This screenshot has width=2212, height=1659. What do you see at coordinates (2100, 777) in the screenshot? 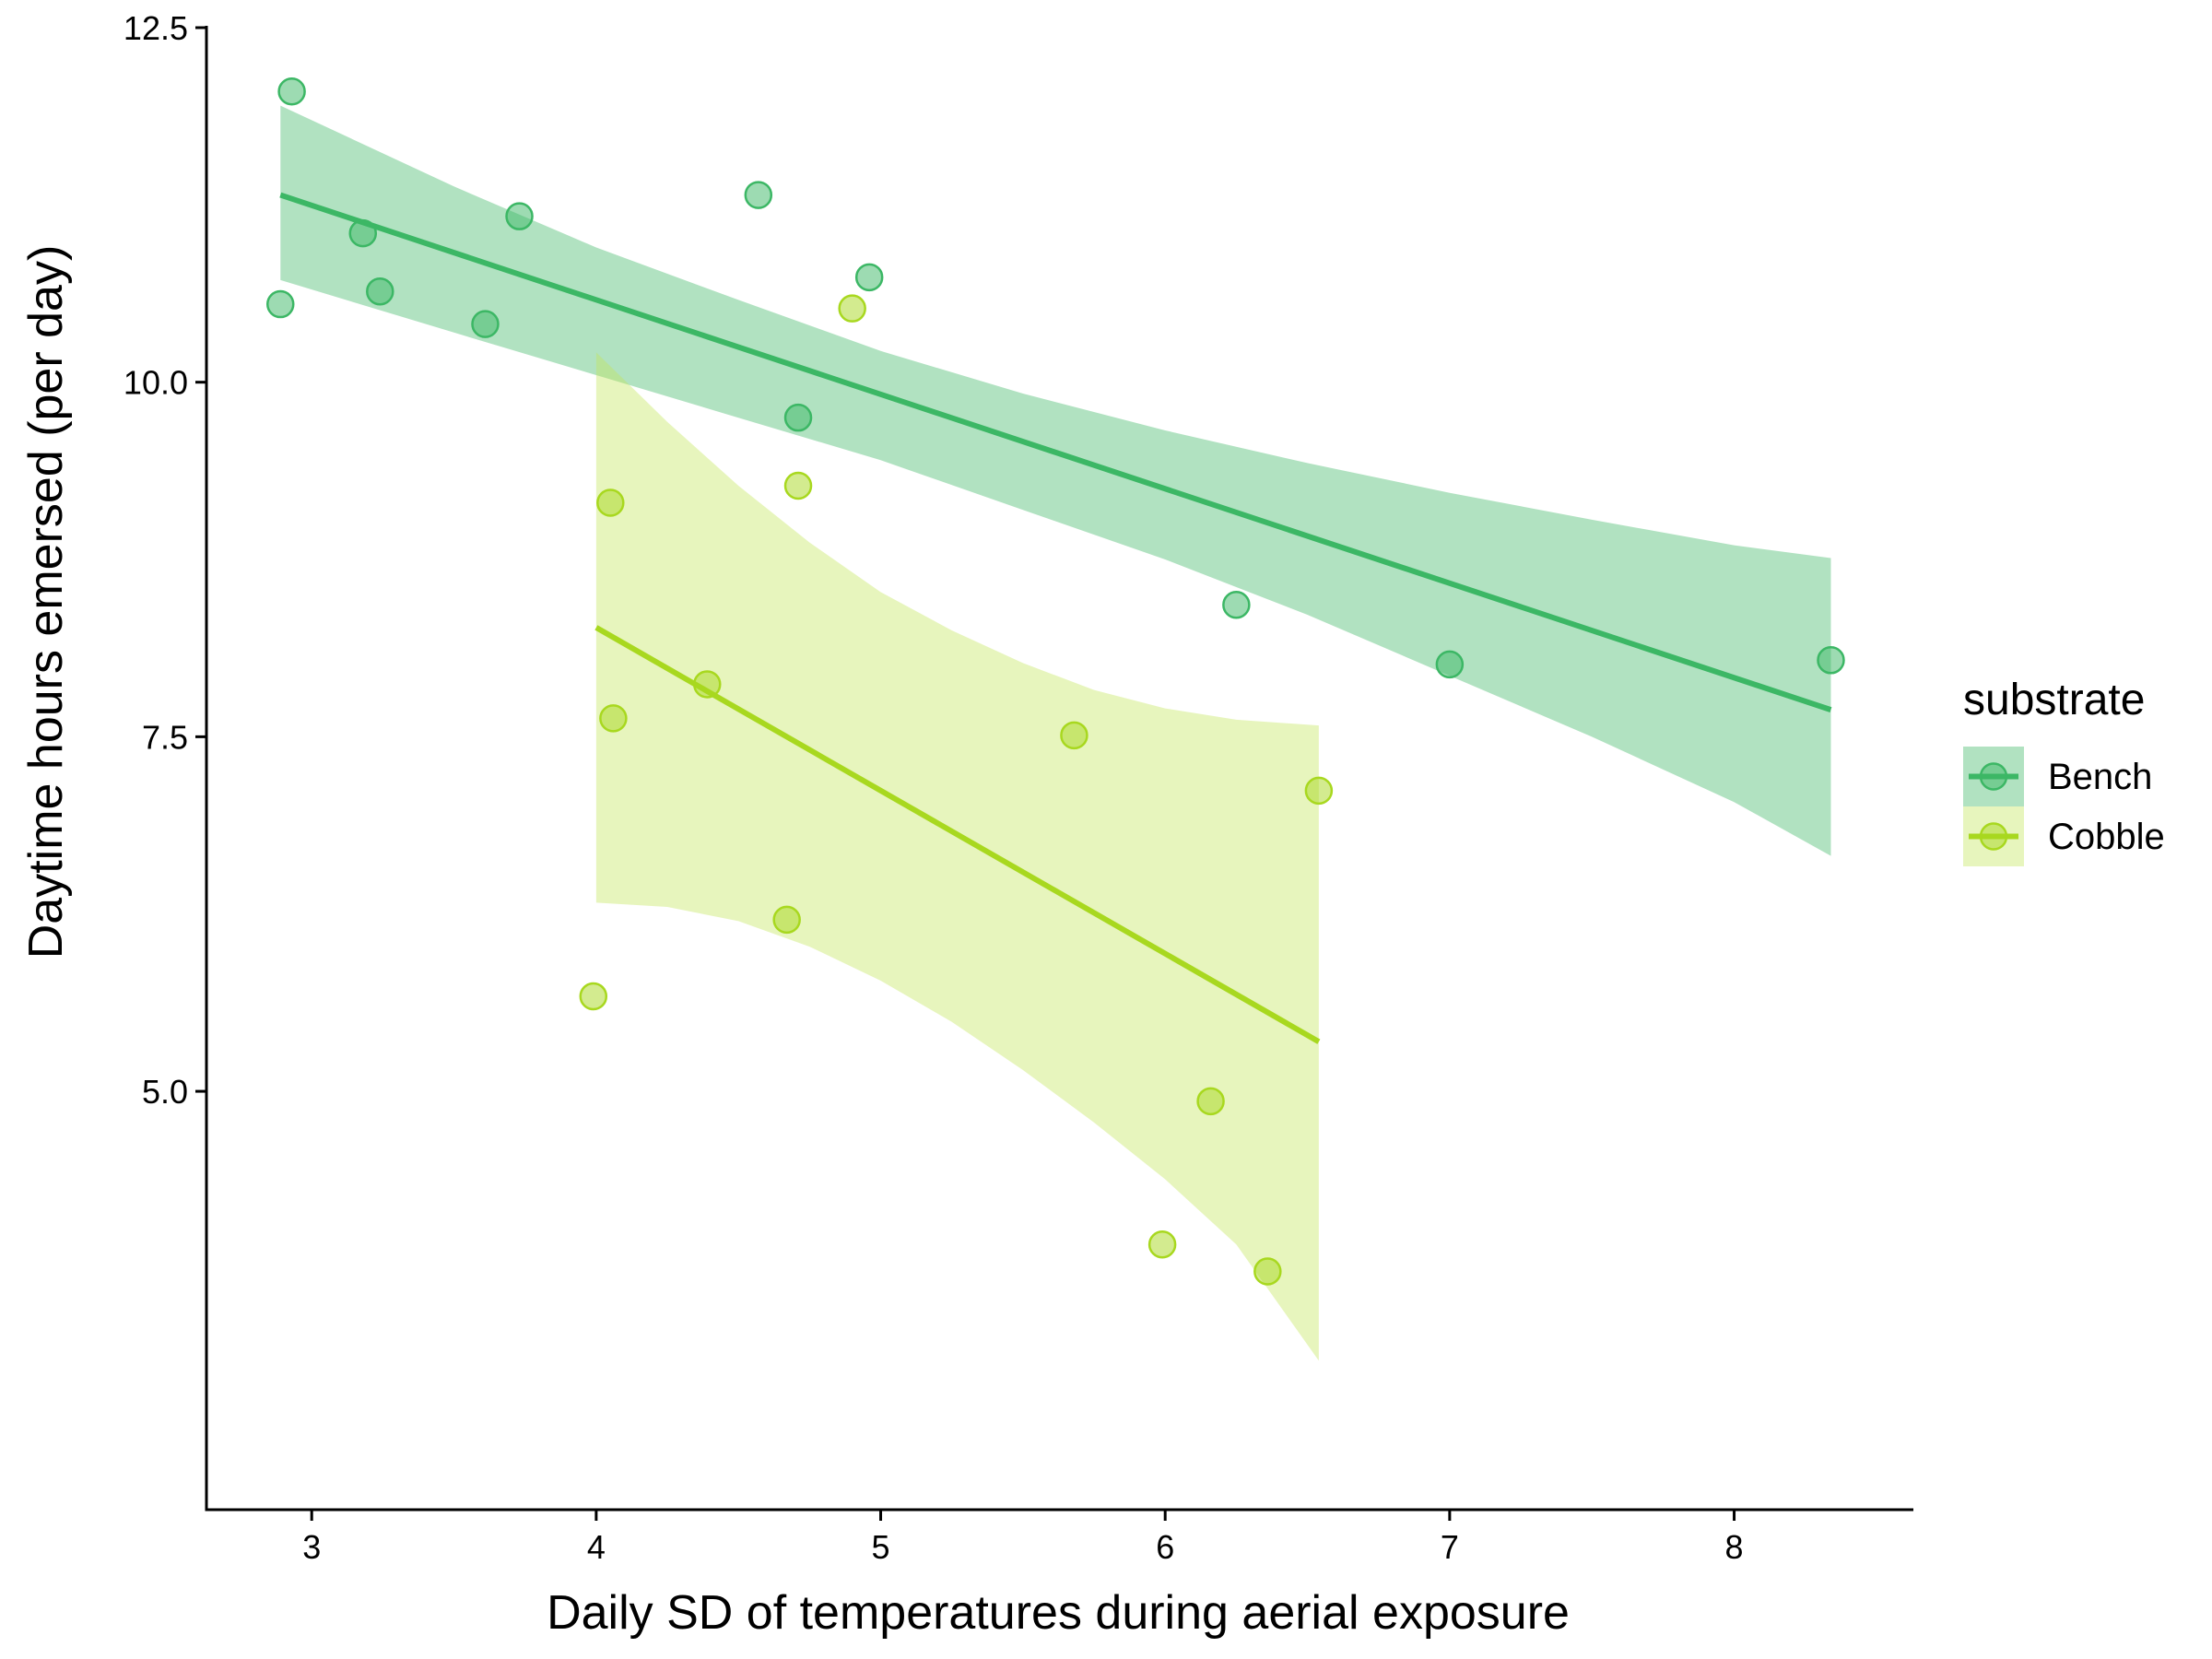
I see `legend-label-bench: Bench` at bounding box center [2100, 777].